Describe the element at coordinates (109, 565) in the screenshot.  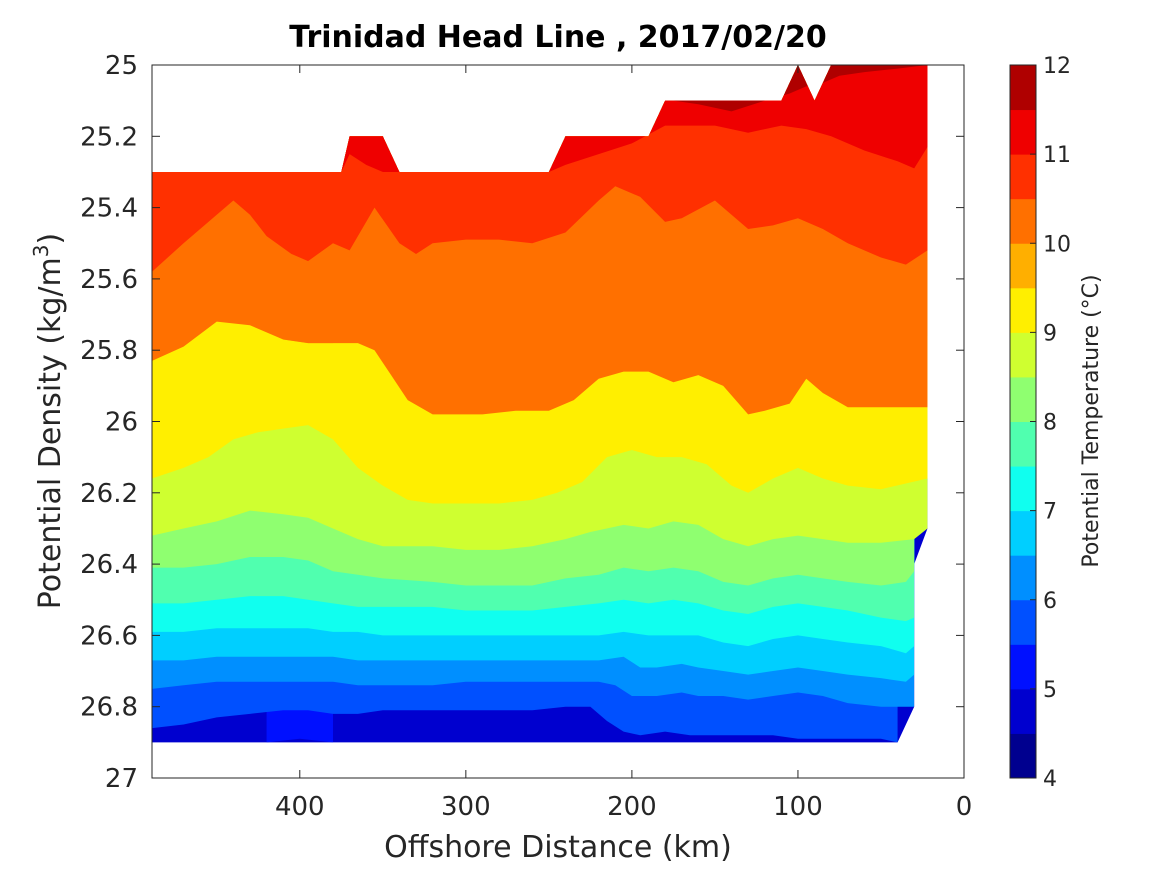
I see `y-tick-label: 26.4` at that location.